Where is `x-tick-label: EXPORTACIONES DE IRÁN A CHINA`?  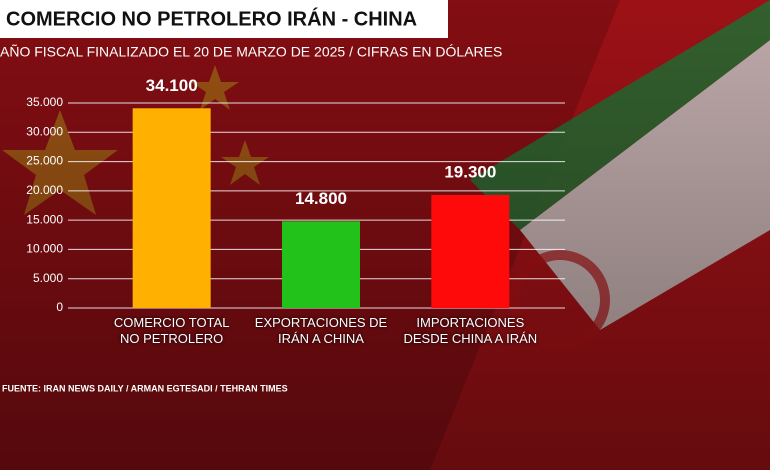
x-tick-label: EXPORTACIONES DE IRÁN A CHINA is located at coordinates (321, 330).